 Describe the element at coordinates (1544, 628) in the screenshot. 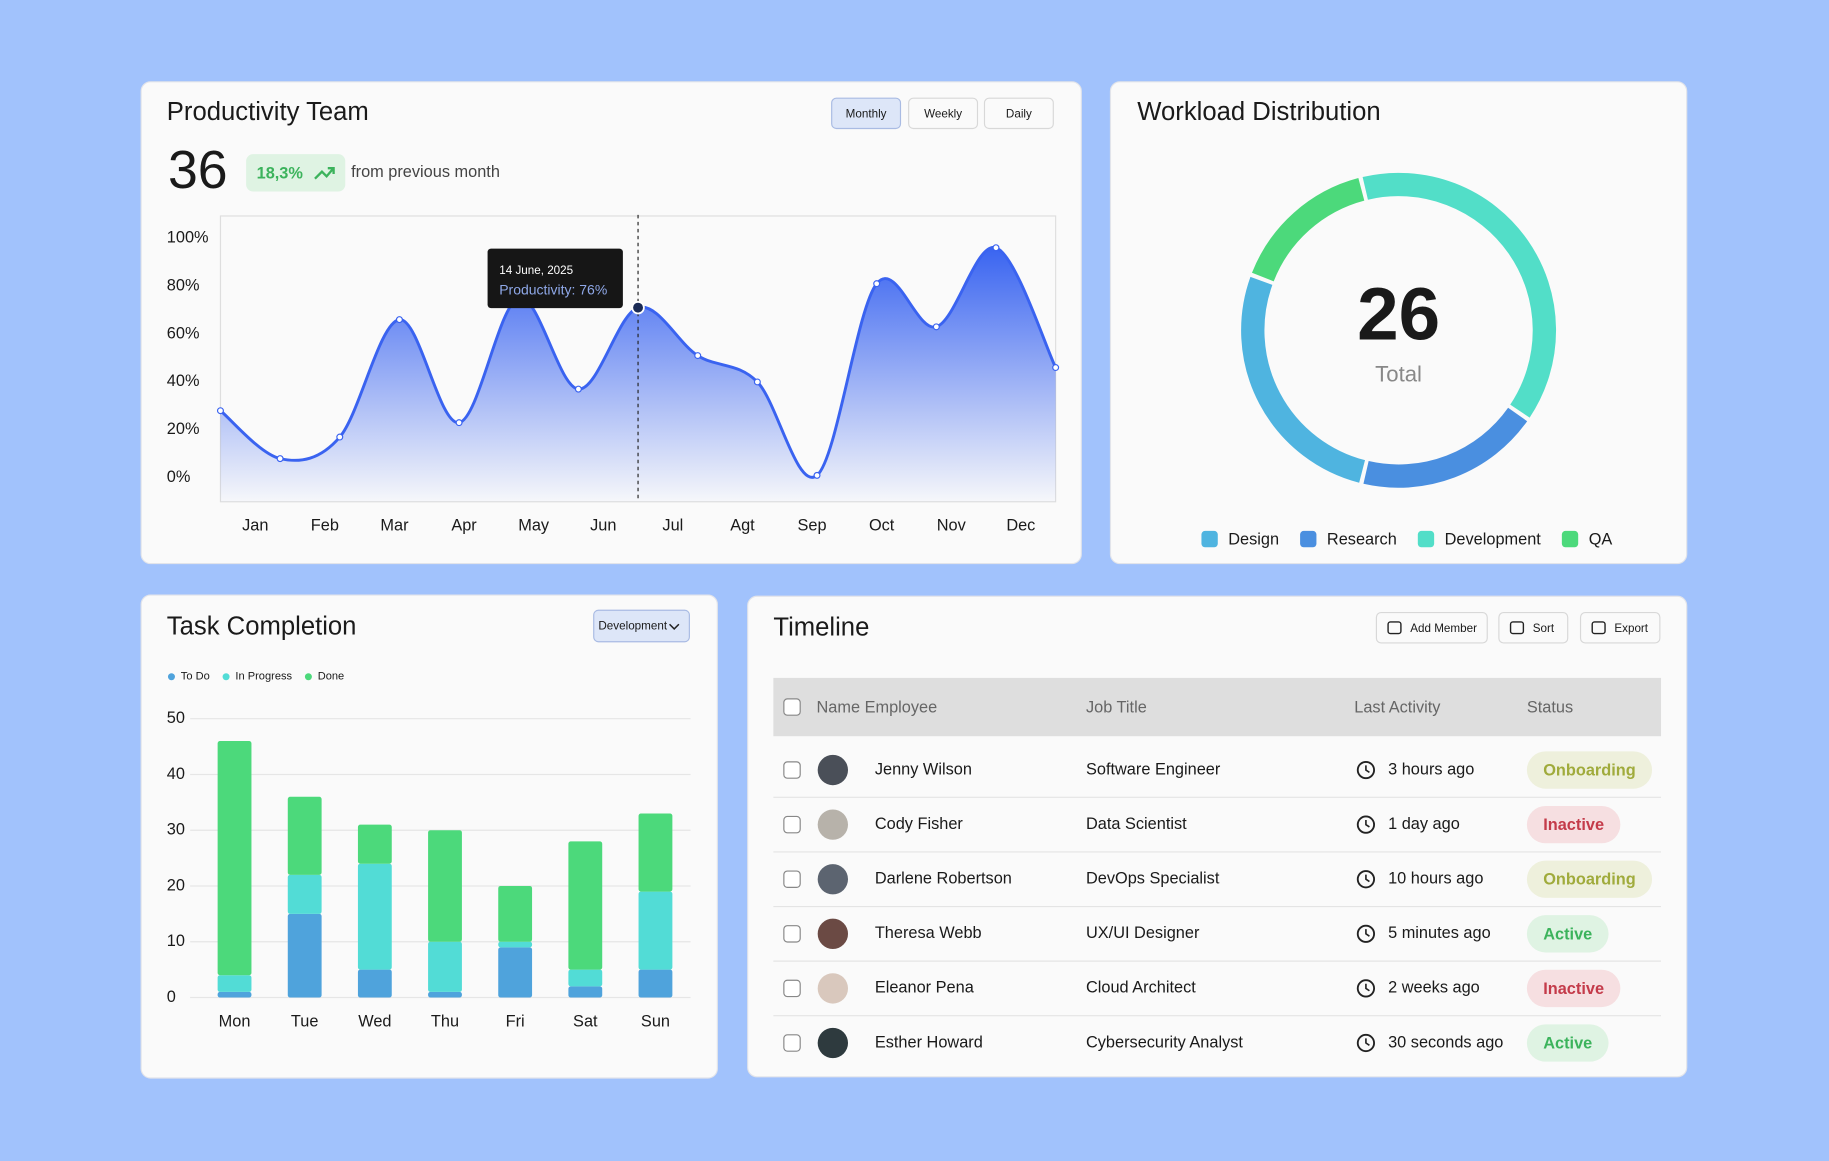

I see `action-label: Sort` at that location.